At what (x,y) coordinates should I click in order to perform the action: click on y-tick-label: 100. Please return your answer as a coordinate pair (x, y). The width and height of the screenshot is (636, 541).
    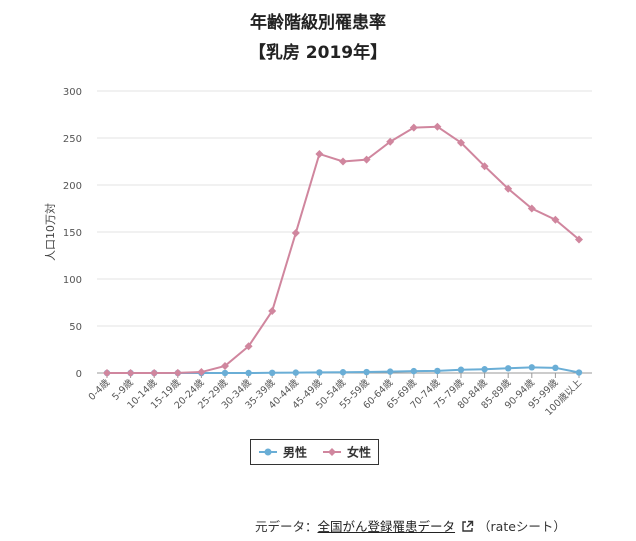
    Looking at the image, I should click on (72, 280).